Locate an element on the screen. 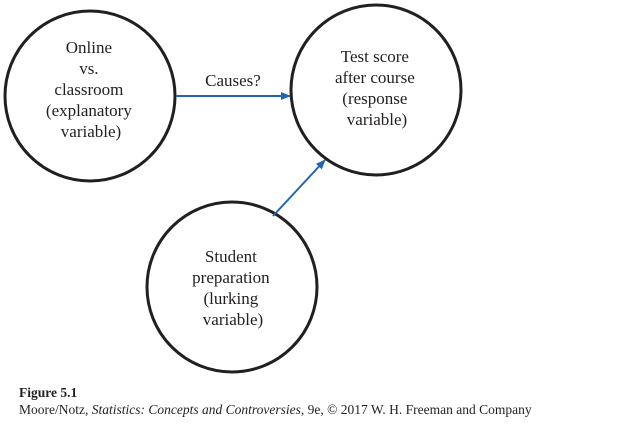 This screenshot has width=635, height=429. edge-student-preparation-to-test-score is located at coordinates (299, 188).